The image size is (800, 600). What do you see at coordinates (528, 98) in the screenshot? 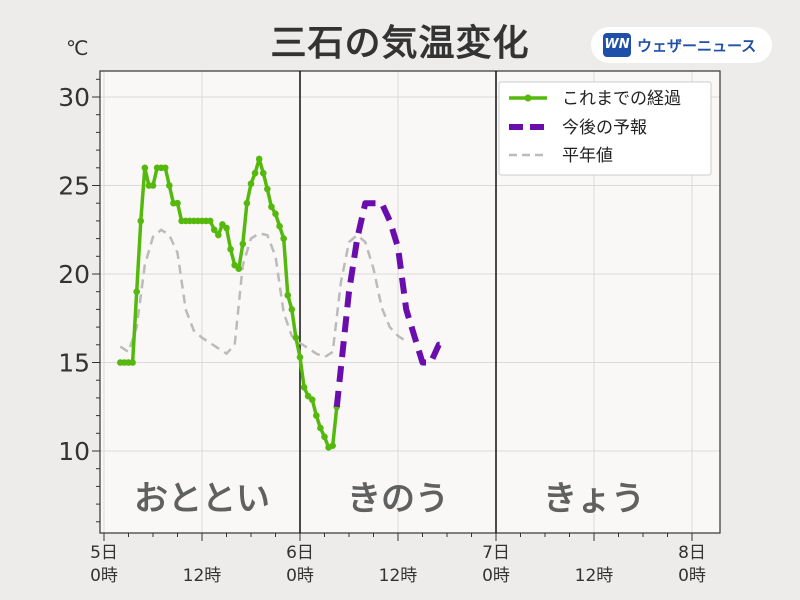
I see `legend-marker-observed` at bounding box center [528, 98].